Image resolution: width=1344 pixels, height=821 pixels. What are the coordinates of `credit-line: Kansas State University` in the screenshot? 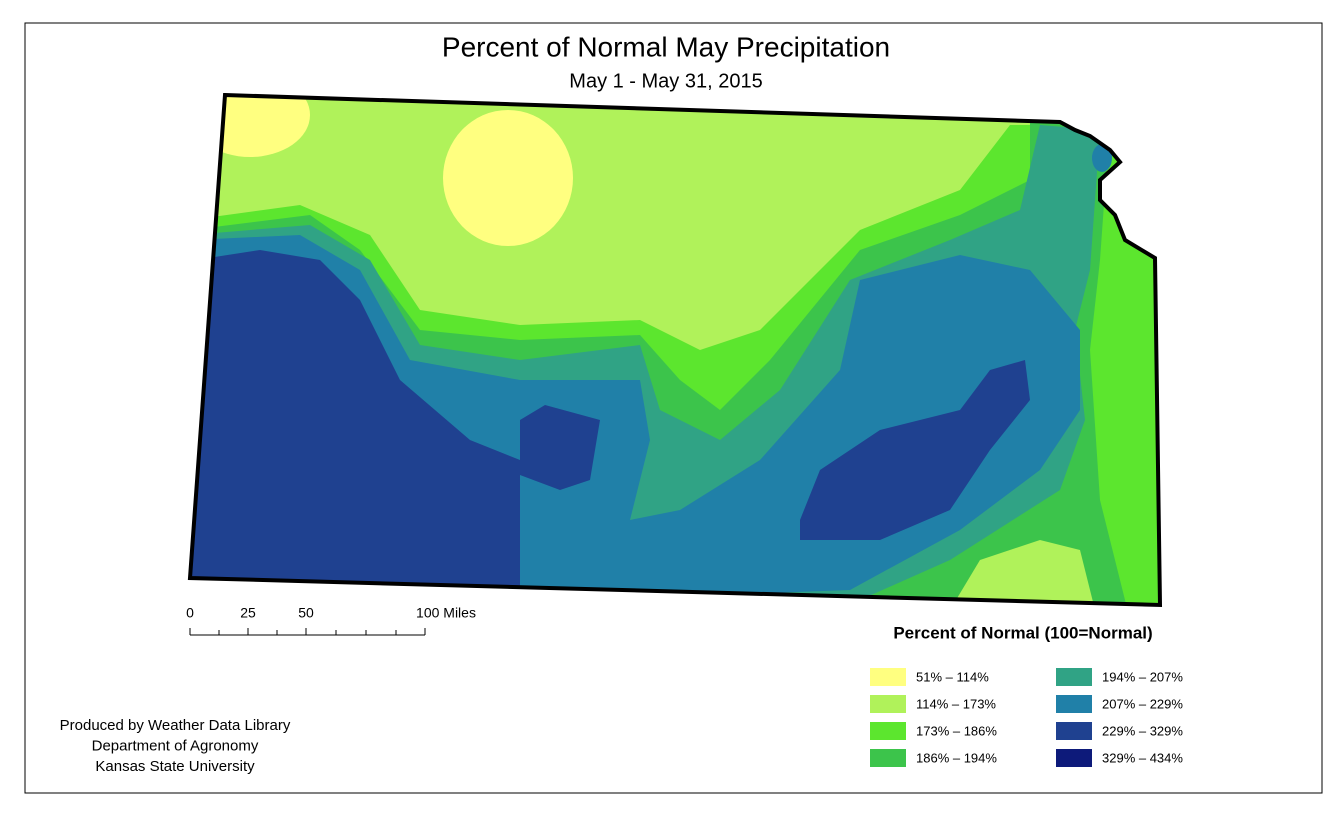 It's located at (175, 766).